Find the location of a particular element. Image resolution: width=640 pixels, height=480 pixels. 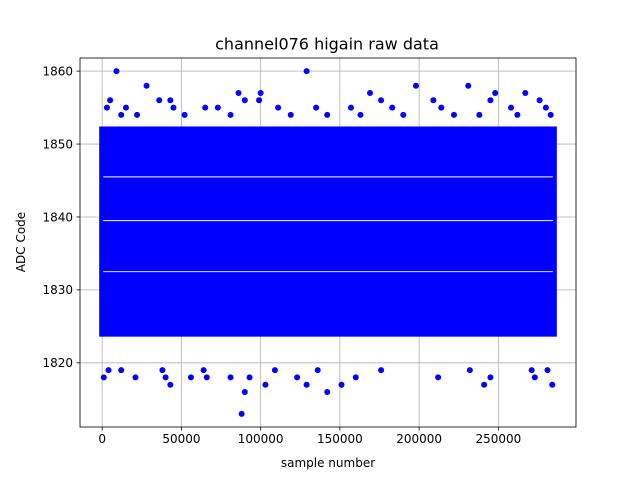

y-axis-ticks: 1820 1830 1840 1850 1860 is located at coordinates (61, 217).